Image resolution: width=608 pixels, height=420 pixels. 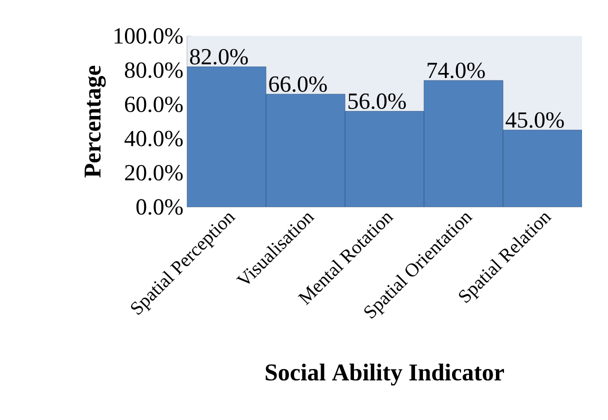 I want to click on y-tick-label: 60.0%, so click(x=154, y=104).